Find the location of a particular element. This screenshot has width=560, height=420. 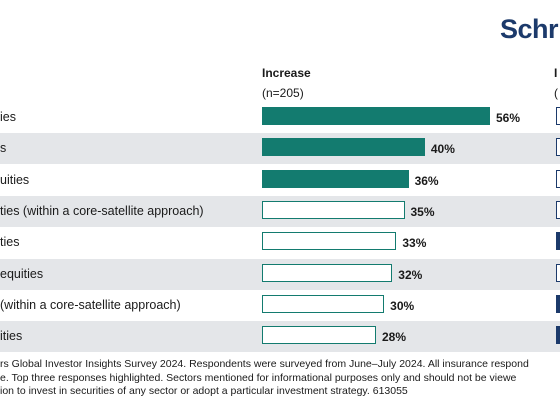

value-label: 56% is located at coordinates (508, 118).